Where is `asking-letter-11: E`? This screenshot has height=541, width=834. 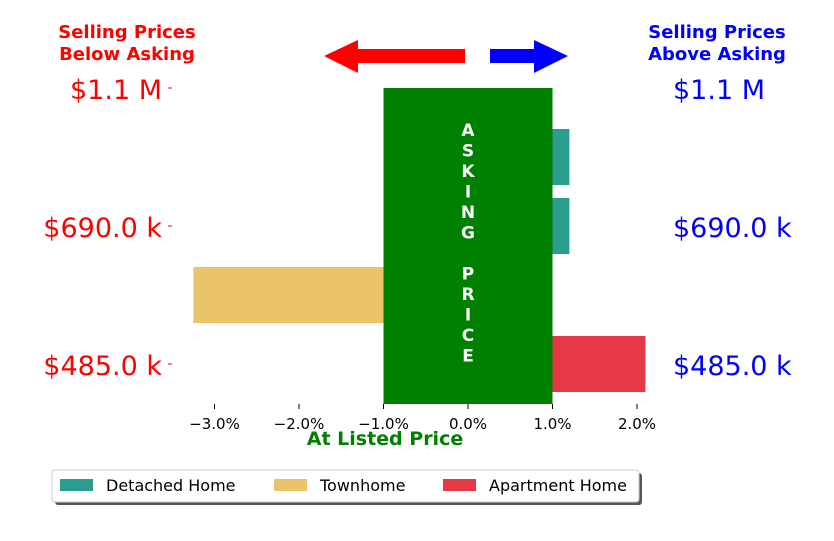
asking-letter-11: E is located at coordinates (468, 357).